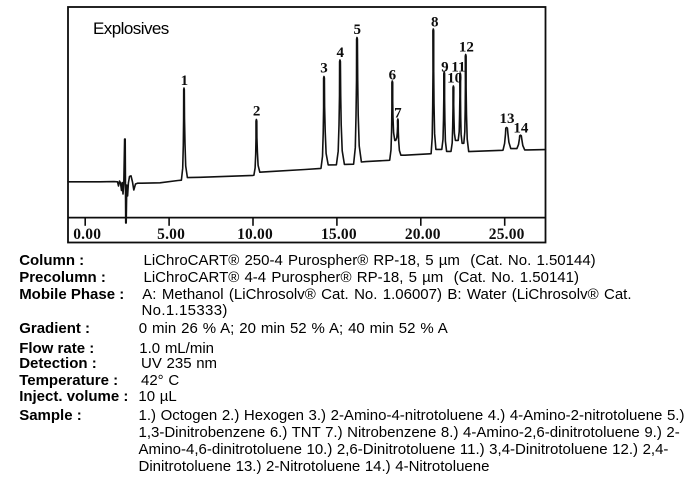 This screenshot has height=478, width=695. I want to click on svg-text: 20.00, so click(423, 234).